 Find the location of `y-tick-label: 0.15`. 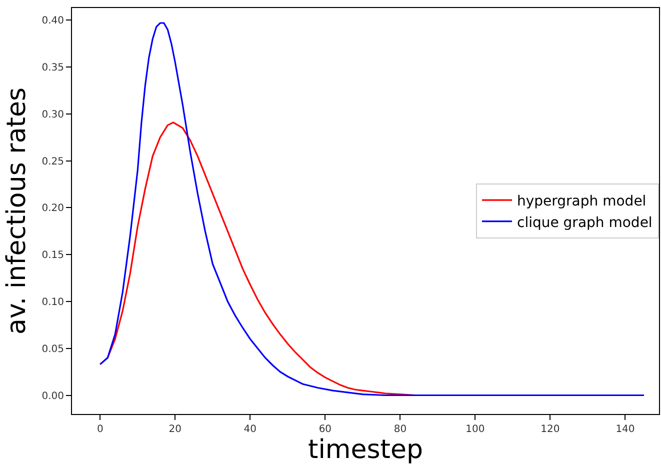

y-tick-label: 0.15 is located at coordinates (53, 256).